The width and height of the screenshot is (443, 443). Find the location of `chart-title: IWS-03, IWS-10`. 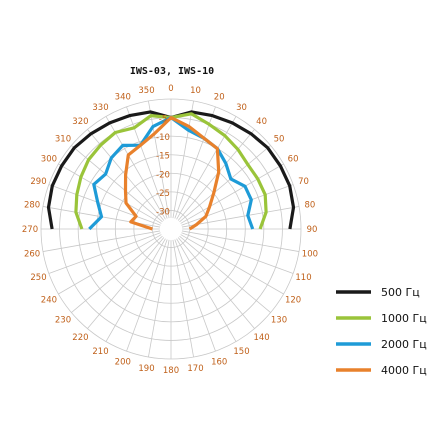

chart-title: IWS-03, IWS-10 is located at coordinates (172, 71).